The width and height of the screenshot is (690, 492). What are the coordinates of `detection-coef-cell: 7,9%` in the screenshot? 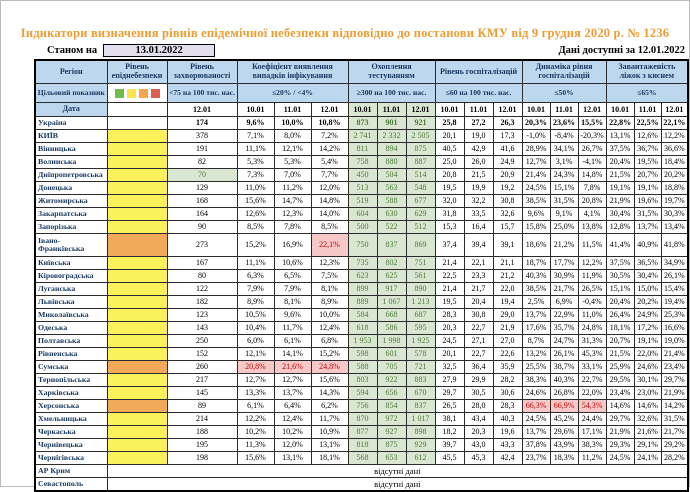 It's located at (292, 289).